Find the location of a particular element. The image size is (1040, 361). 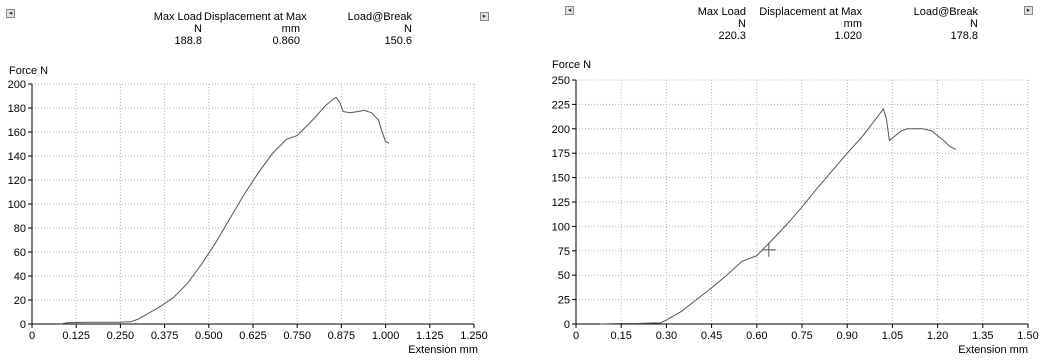

x-tick-label: 0.90 is located at coordinates (846, 336).